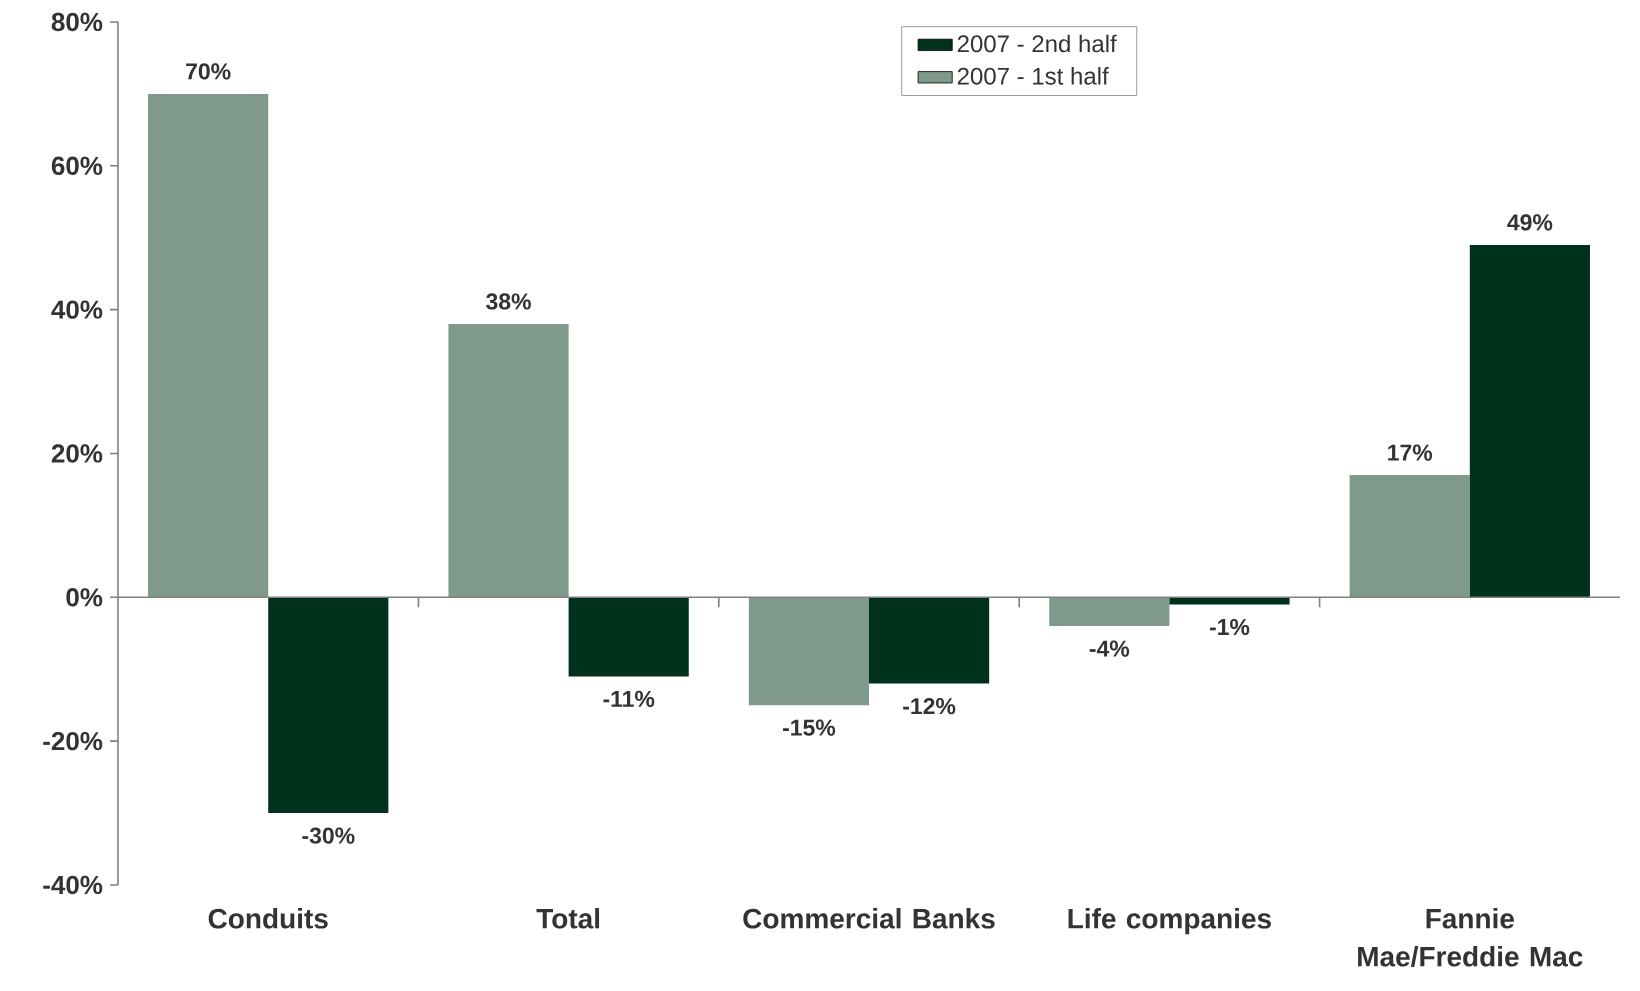 Image resolution: width=1640 pixels, height=991 pixels. I want to click on data-label: -30%, so click(328, 835).